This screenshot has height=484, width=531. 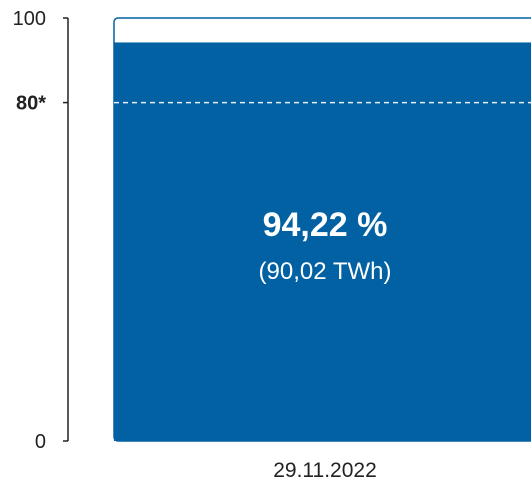 What do you see at coordinates (325, 271) in the screenshot?
I see `bar-label-energy: (90,02 TWh)` at bounding box center [325, 271].